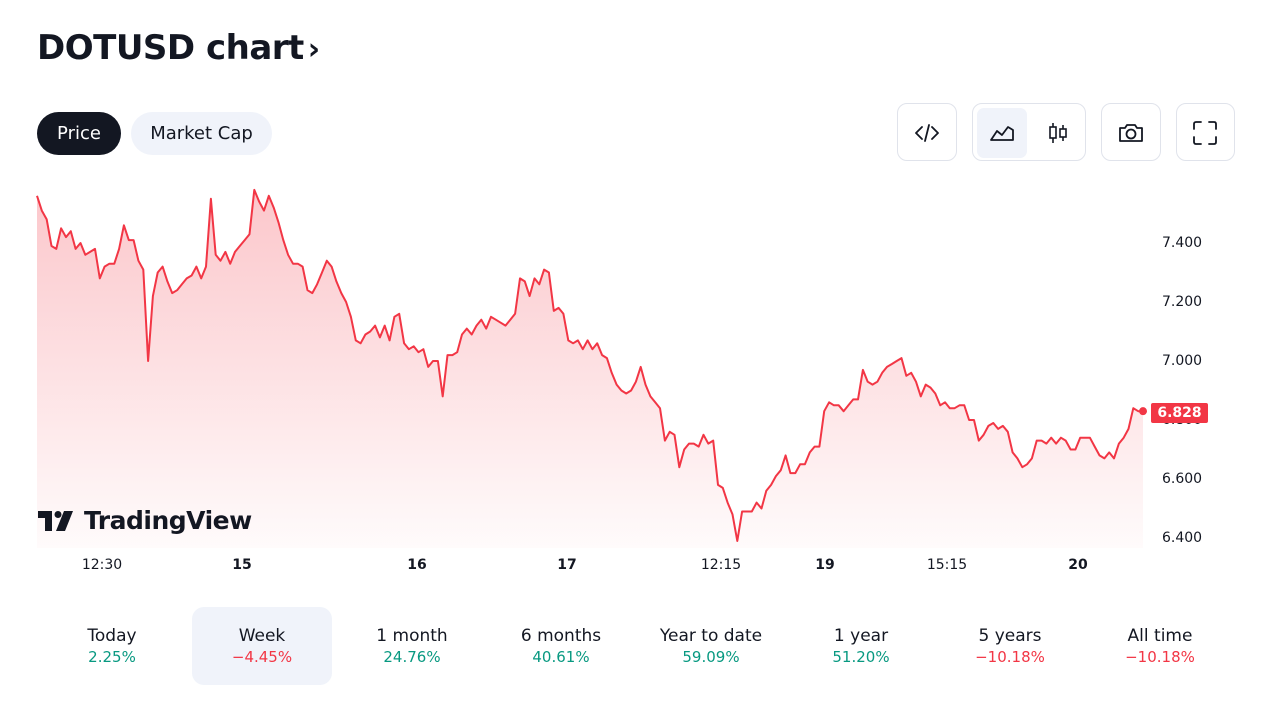  What do you see at coordinates (1182, 361) in the screenshot?
I see `y-tick-label: 7.000` at bounding box center [1182, 361].